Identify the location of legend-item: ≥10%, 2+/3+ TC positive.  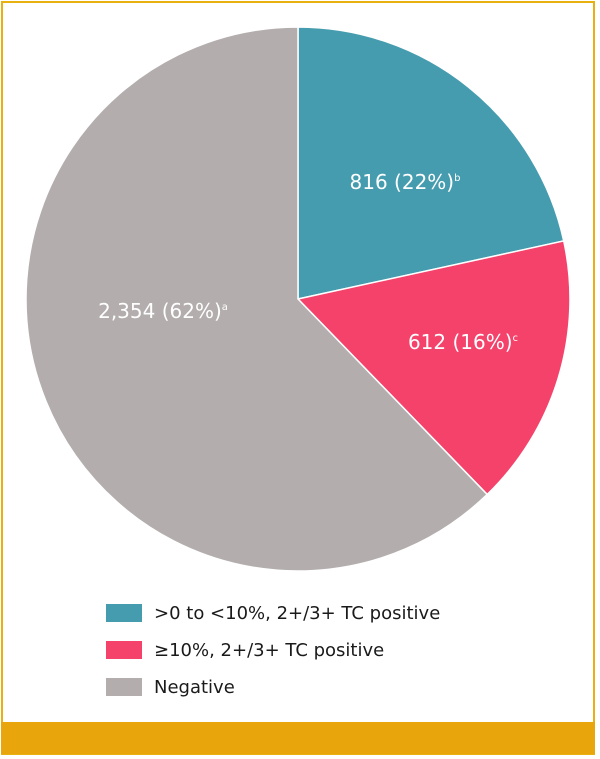
(316, 650).